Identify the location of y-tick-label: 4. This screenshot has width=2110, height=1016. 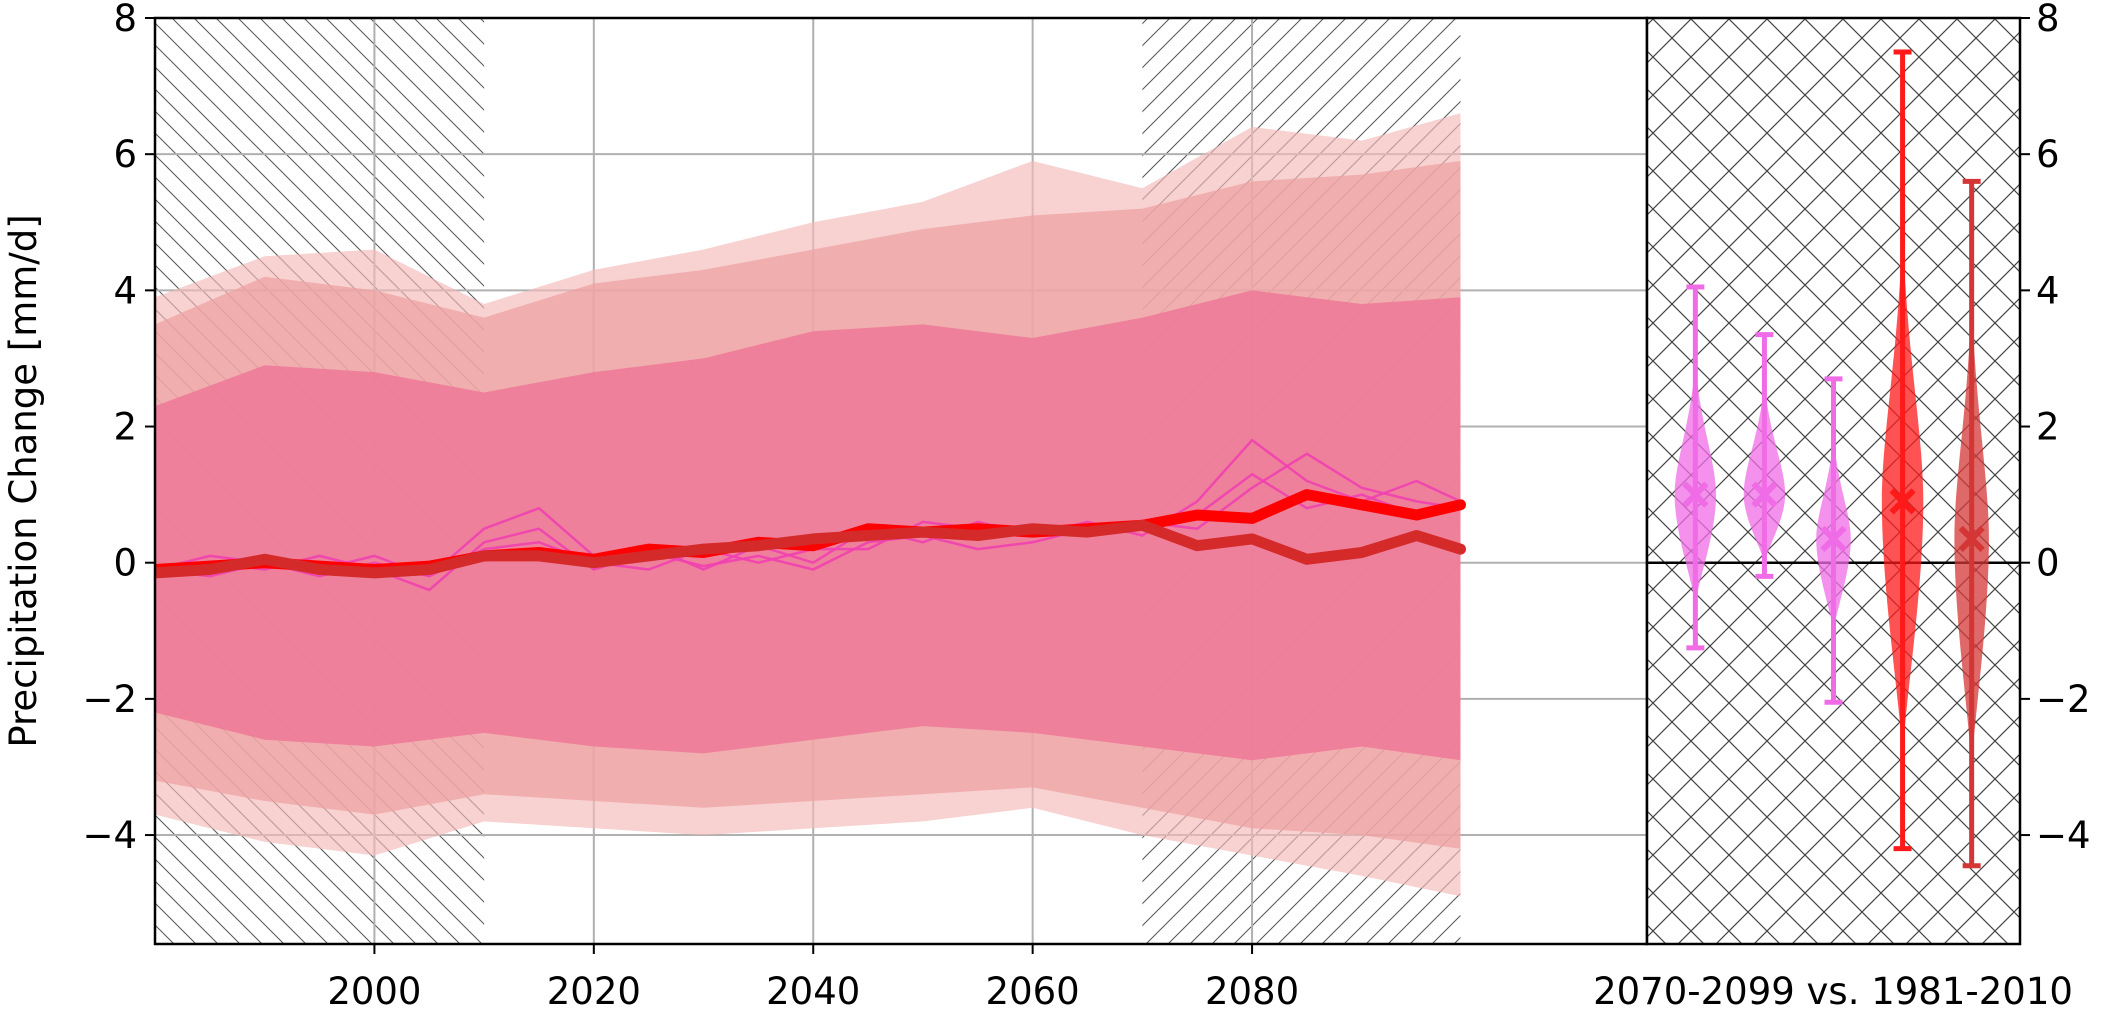
(125, 290).